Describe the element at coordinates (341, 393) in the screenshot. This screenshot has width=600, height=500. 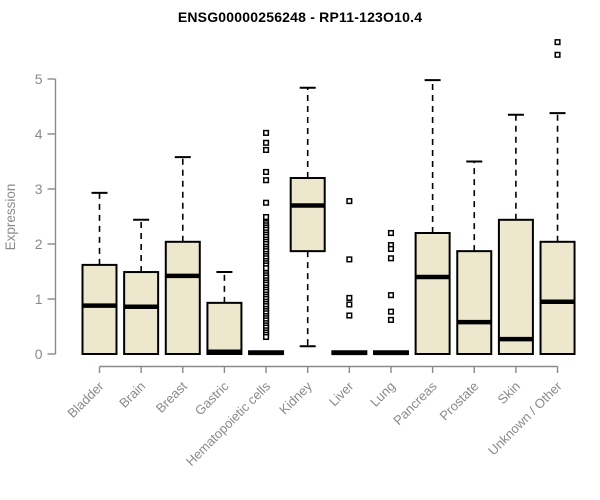
I see `x-tick-label-liver: Liver` at that location.